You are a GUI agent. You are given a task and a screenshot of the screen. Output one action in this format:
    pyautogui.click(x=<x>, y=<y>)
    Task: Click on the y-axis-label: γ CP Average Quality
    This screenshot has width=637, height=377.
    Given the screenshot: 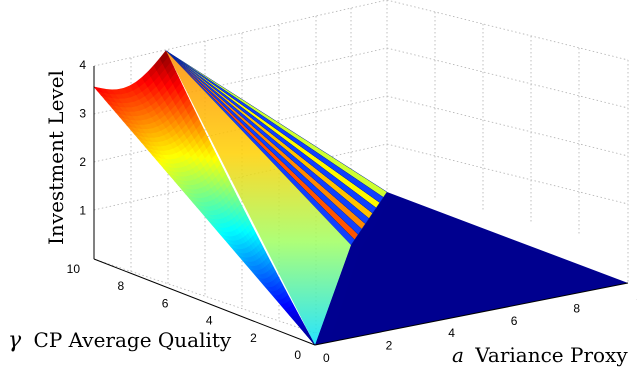 What is the action you would take?
    pyautogui.click(x=120, y=340)
    